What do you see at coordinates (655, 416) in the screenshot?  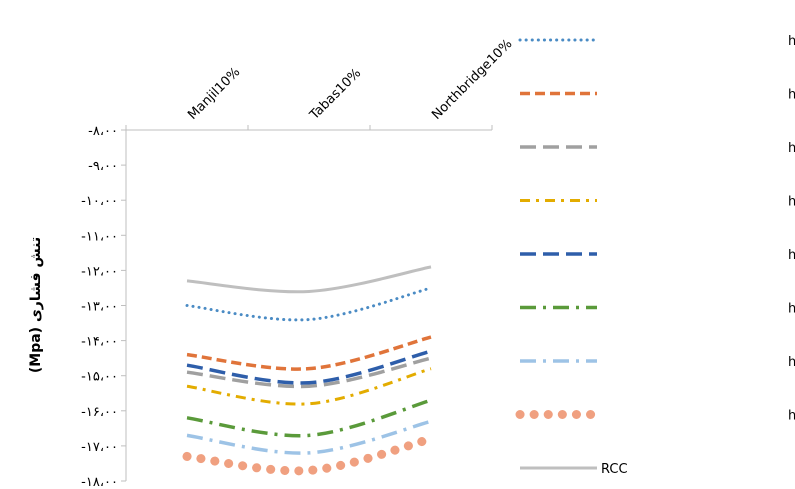 I see `legend-item-8: بتن با مقامت ۱۰ ، h=8.57` at bounding box center [655, 416].